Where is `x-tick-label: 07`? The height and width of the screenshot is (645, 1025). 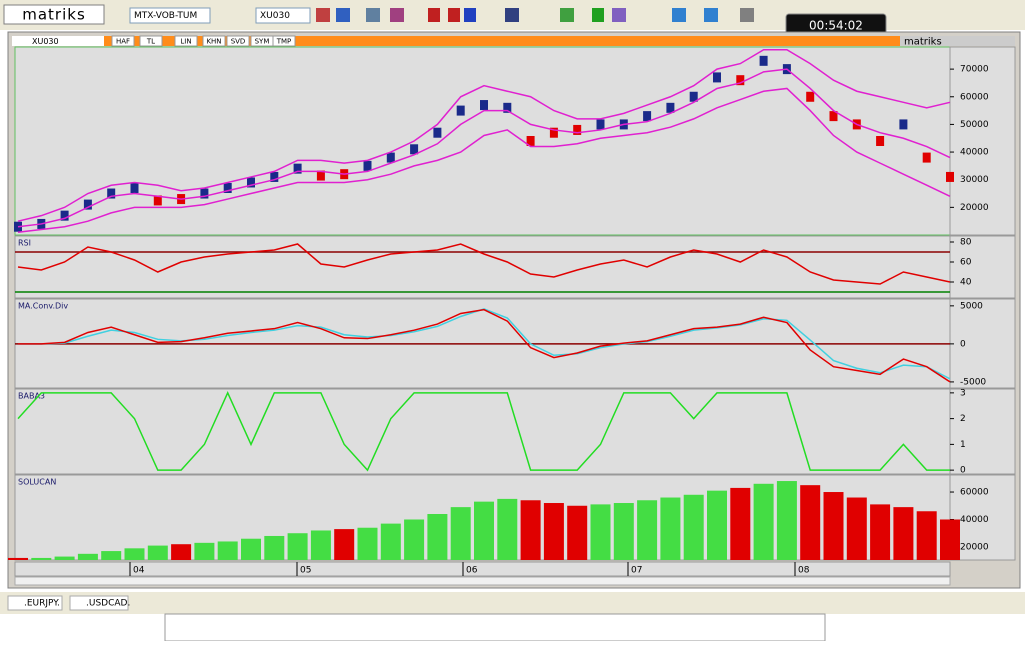
x-tick-label: 07 is located at coordinates (636, 571).